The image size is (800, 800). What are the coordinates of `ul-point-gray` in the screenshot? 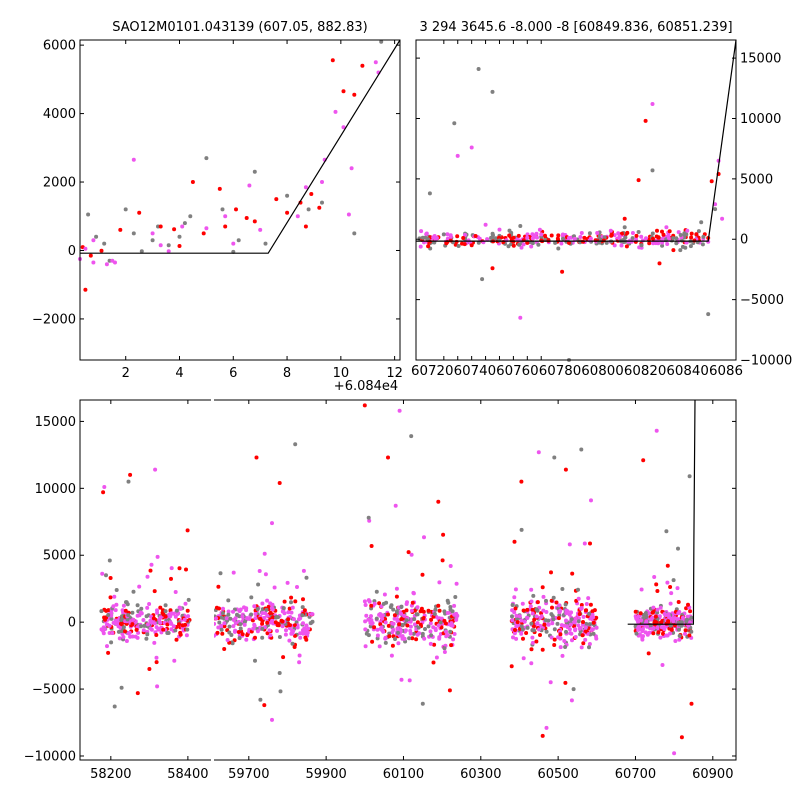 It's located at (254, 171).